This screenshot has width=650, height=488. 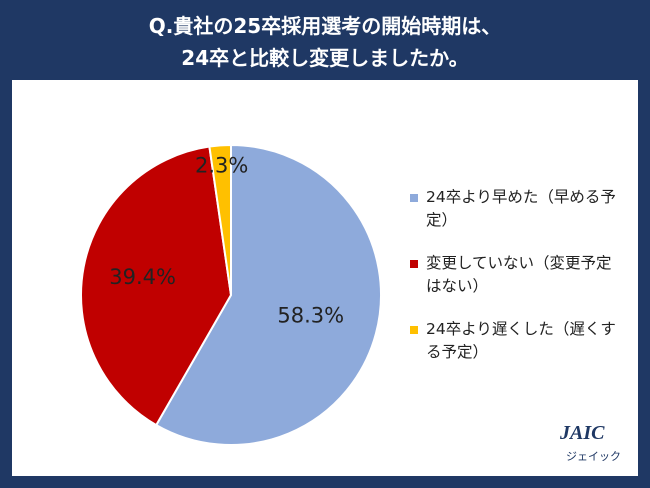 What do you see at coordinates (521, 208) in the screenshot?
I see `legend-label: 24卒より早めた（早める予定）` at bounding box center [521, 208].